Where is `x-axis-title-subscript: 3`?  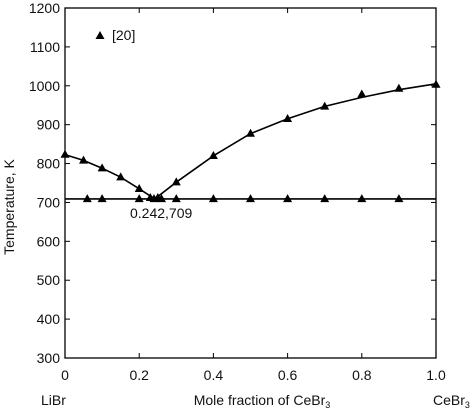
x-axis-title-subscript: 3 is located at coordinates (327, 405).